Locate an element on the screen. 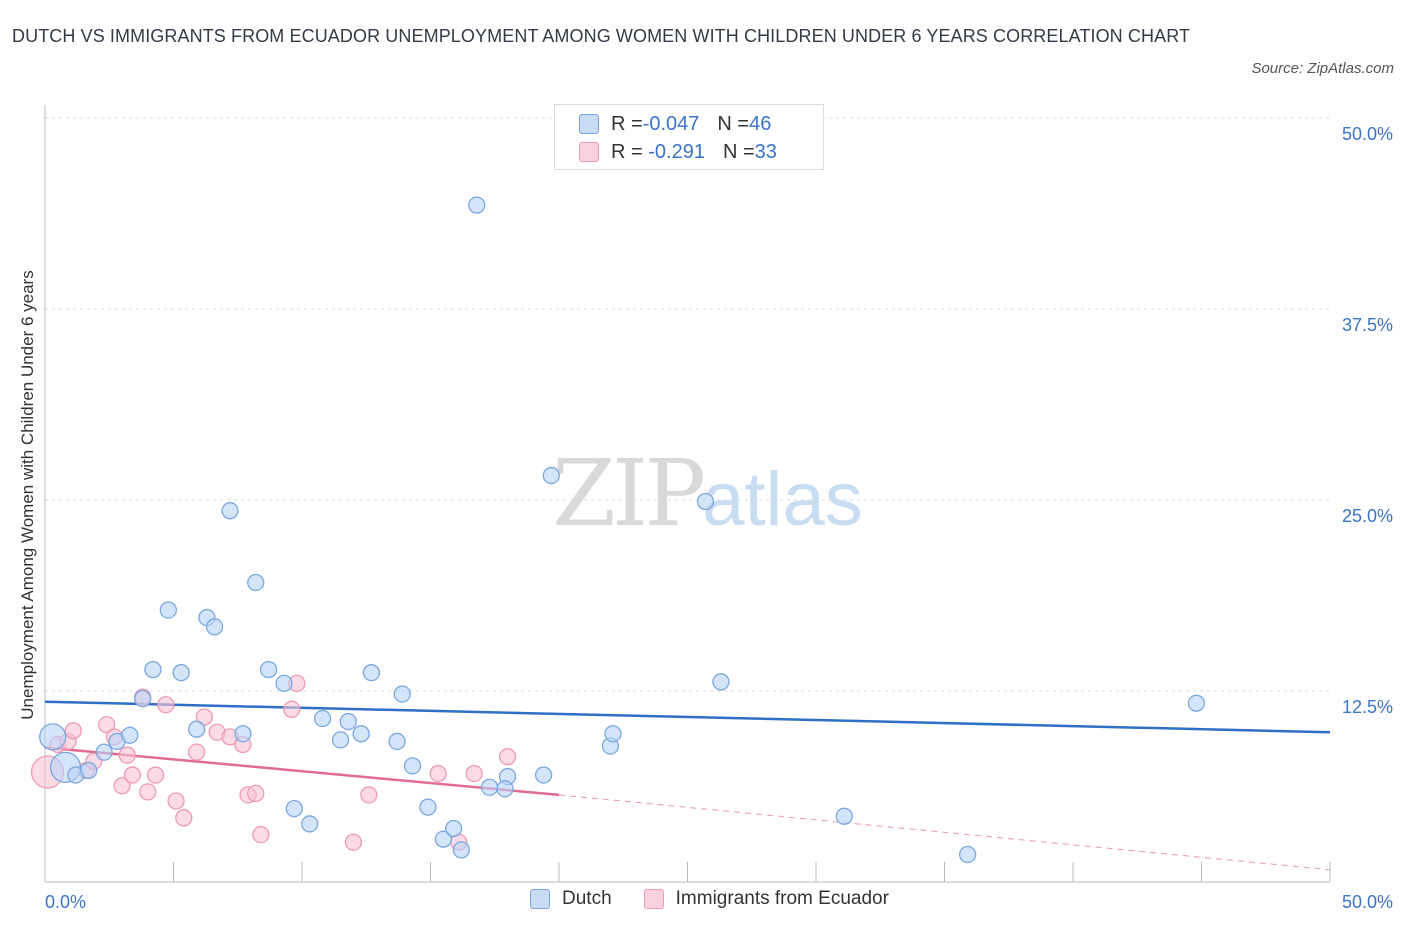 Image resolution: width=1406 pixels, height=930 pixels. legend-ecuador-r-label: R = is located at coordinates (627, 151).